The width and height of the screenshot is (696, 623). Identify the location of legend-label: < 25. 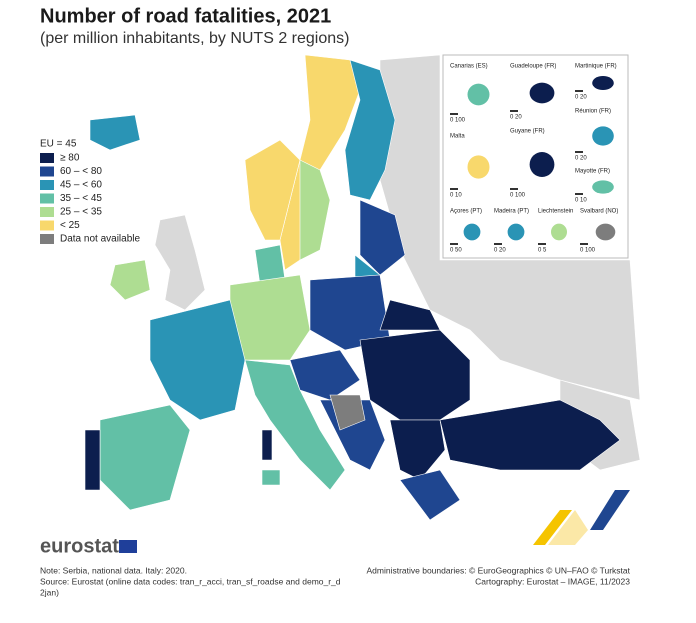
(70, 225).